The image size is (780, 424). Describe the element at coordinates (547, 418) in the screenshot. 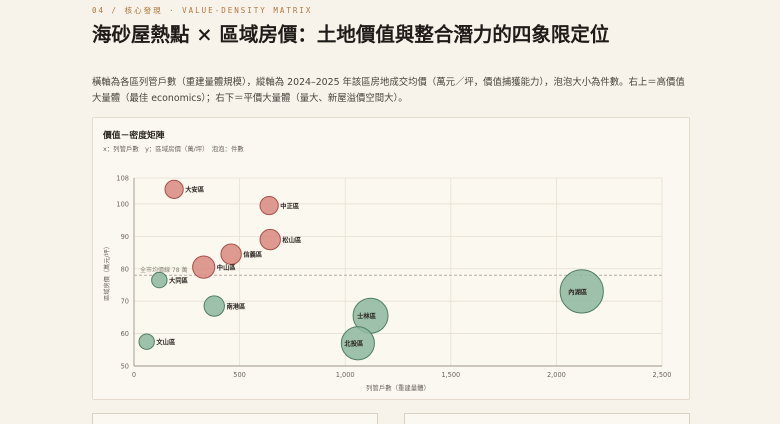

I see `next-card-right` at that location.